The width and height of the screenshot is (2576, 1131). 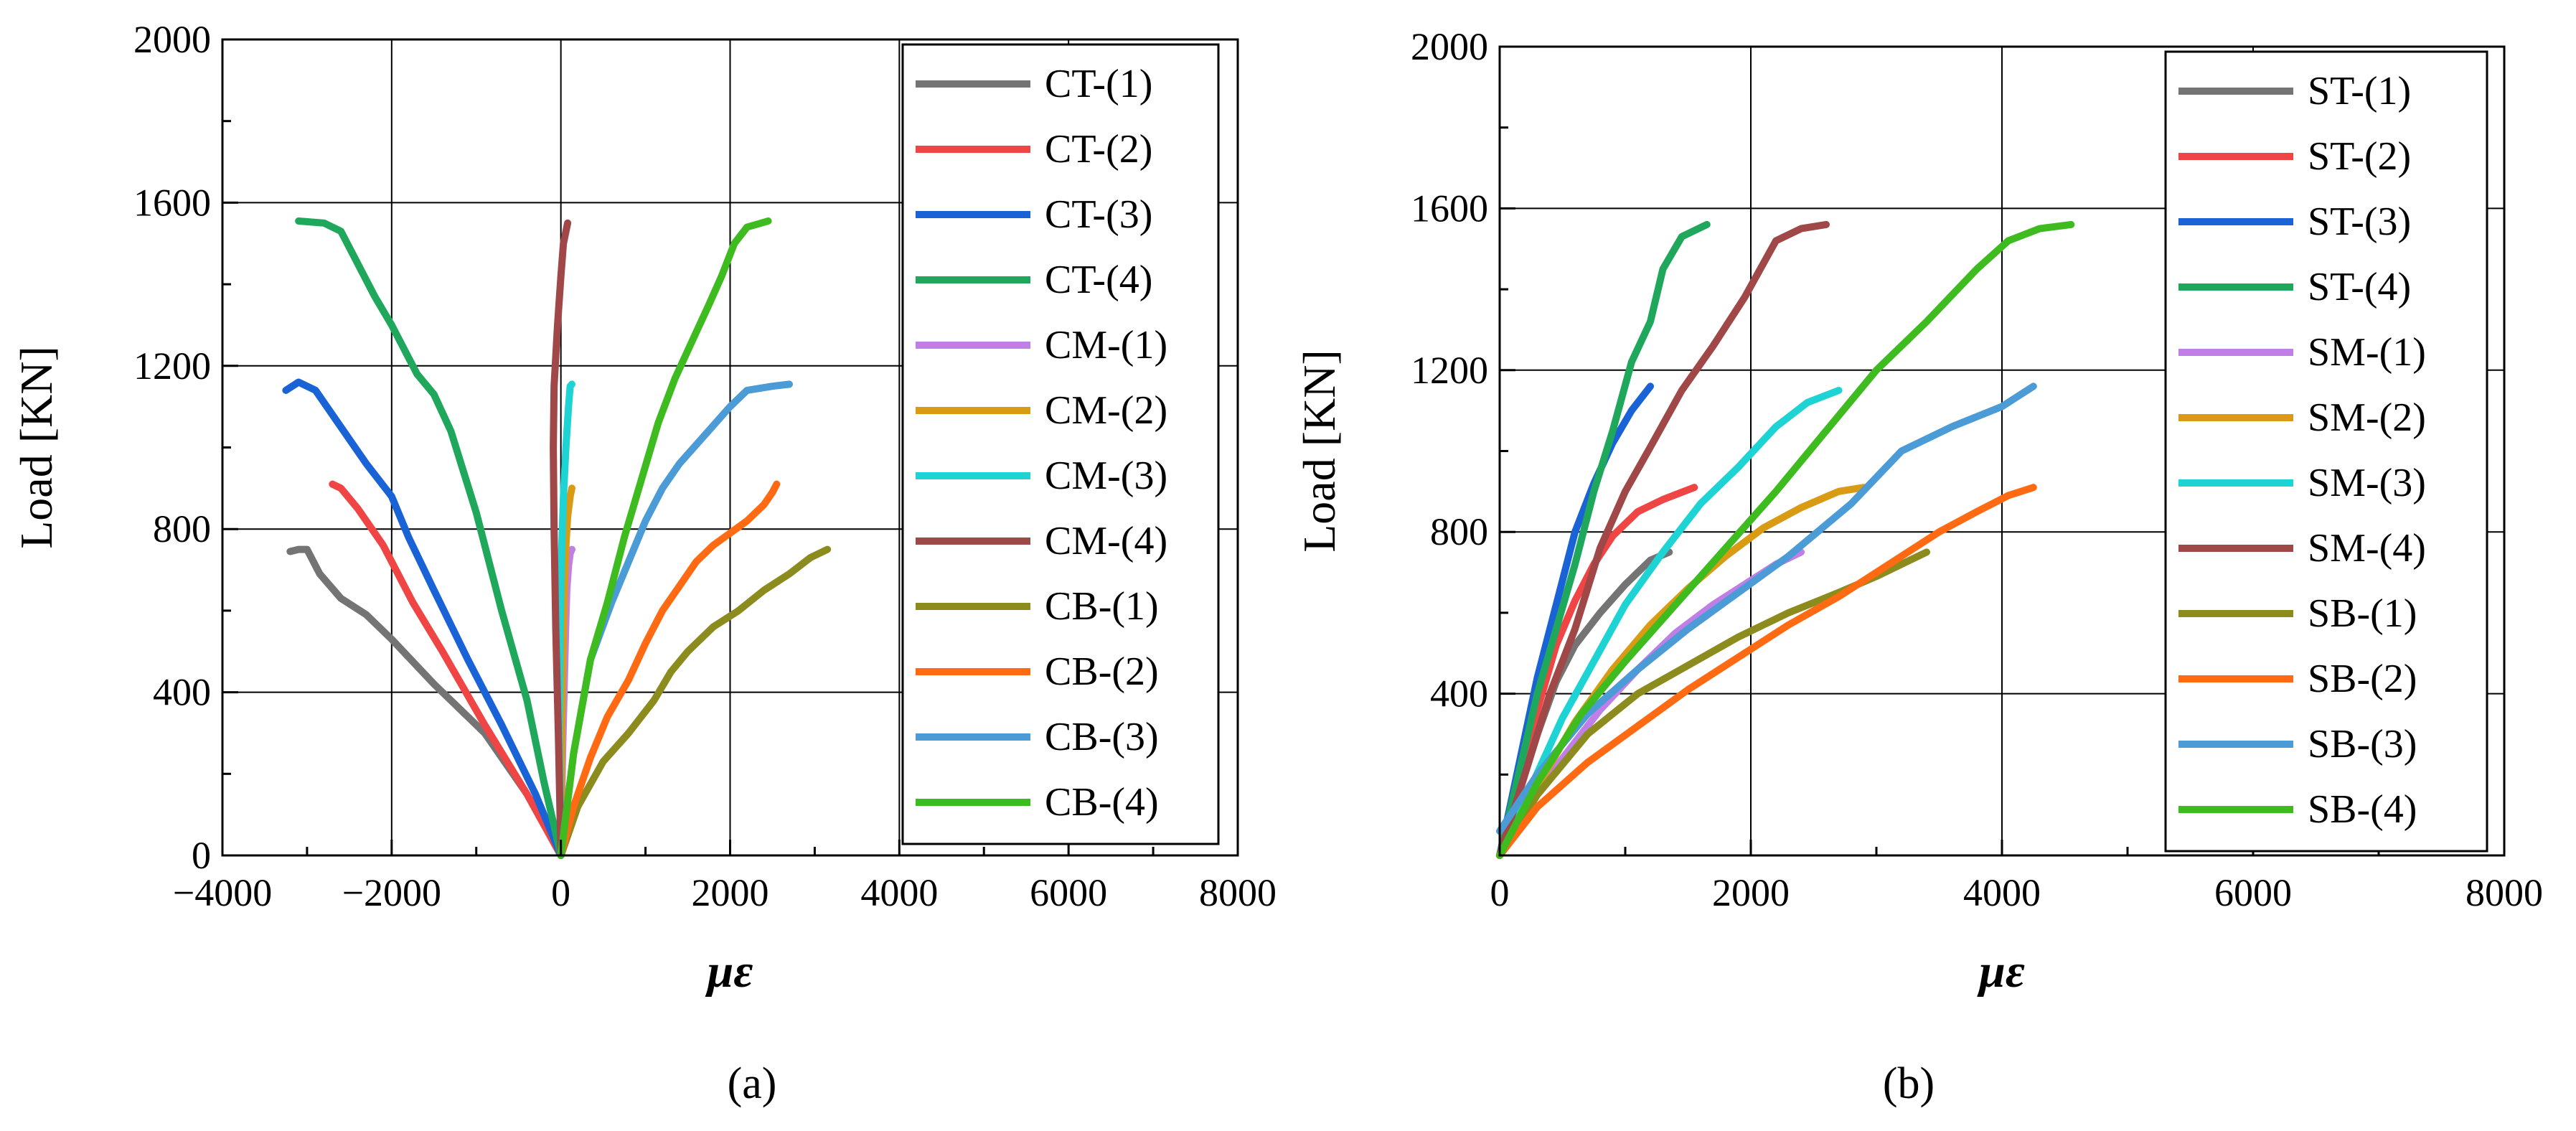 What do you see at coordinates (1106, 541) in the screenshot?
I see `legend-label: CM-(4)` at bounding box center [1106, 541].